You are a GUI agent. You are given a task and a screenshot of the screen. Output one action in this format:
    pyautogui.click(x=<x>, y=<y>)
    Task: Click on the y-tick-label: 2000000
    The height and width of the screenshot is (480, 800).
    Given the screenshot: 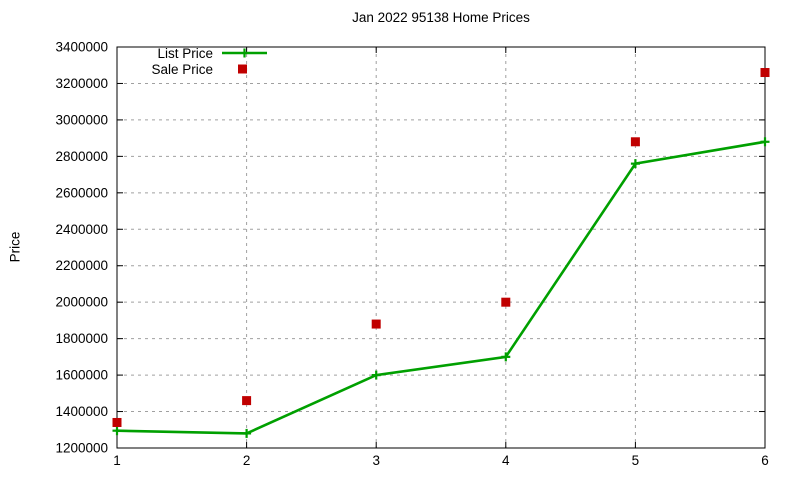 What is the action you would take?
    pyautogui.click(x=81, y=302)
    